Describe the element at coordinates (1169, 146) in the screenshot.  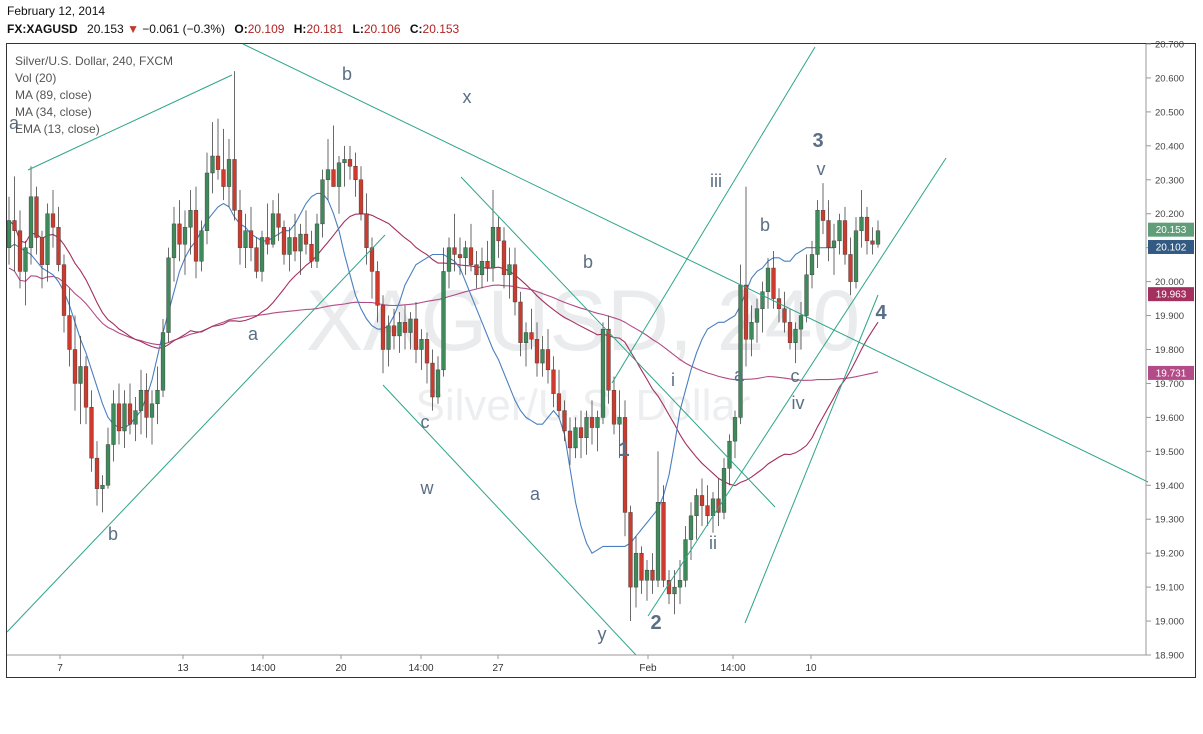
I see `y-tick-label: 20.400` at that location.